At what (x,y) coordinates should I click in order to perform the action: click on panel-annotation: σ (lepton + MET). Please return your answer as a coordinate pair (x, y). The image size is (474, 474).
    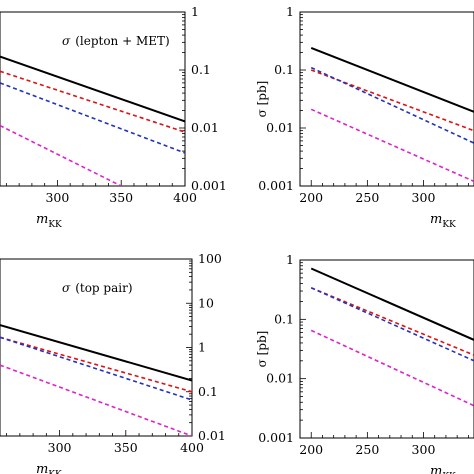
    Looking at the image, I should click on (116, 41).